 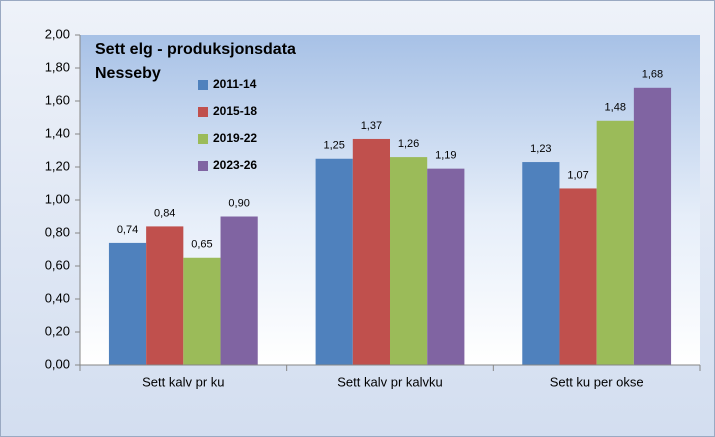 What do you see at coordinates (57, 99) in the screenshot?
I see `y-tick-label: 1,60` at bounding box center [57, 99].